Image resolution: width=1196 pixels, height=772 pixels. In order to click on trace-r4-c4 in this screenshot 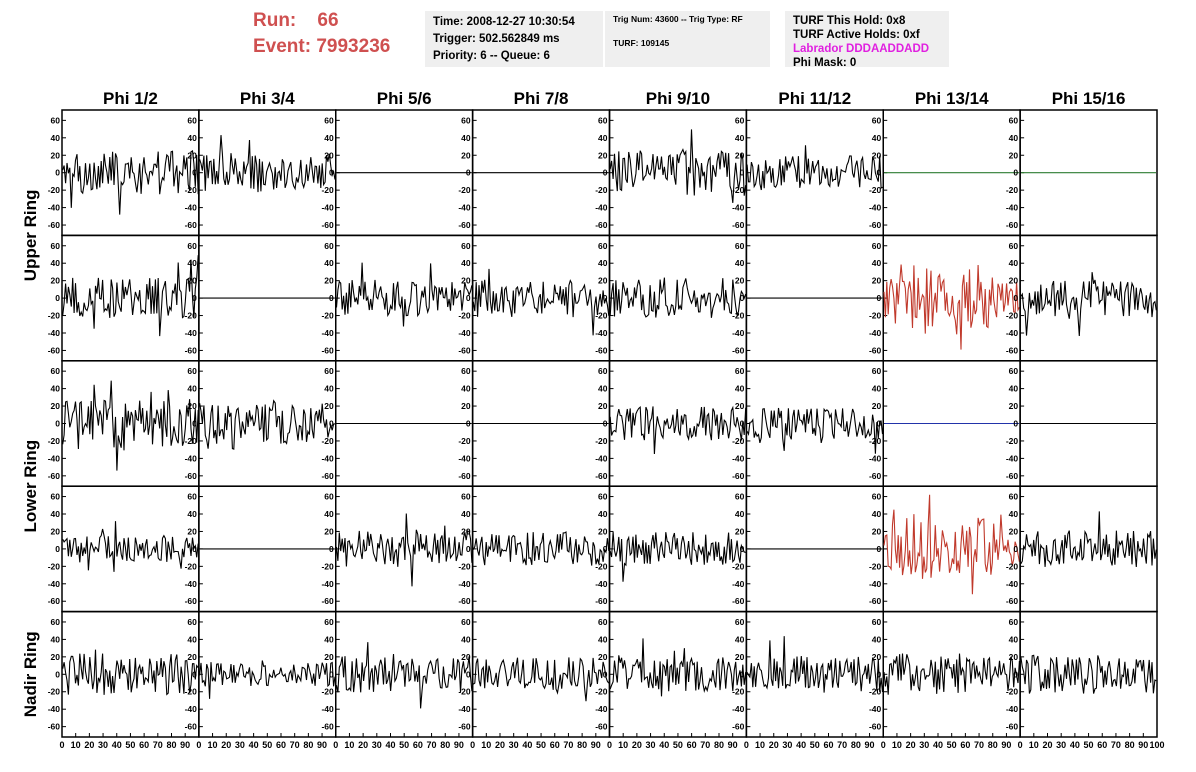, I will do `click(541, 548)`.